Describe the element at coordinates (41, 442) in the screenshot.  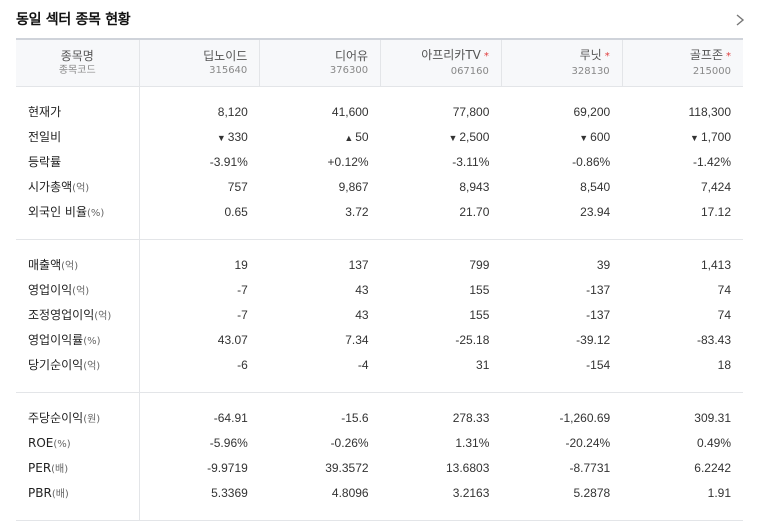
I see `row-label-text: ROE` at that location.